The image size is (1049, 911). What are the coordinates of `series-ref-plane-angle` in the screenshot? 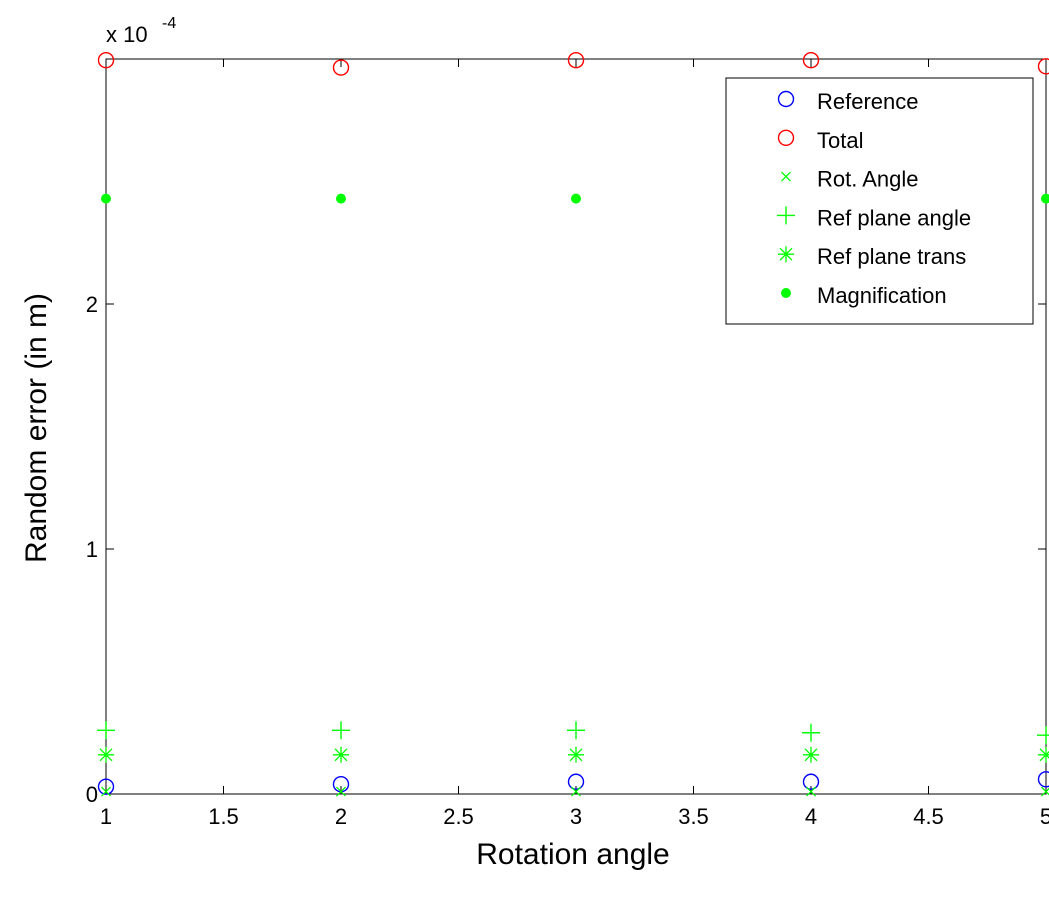 It's located at (573, 732).